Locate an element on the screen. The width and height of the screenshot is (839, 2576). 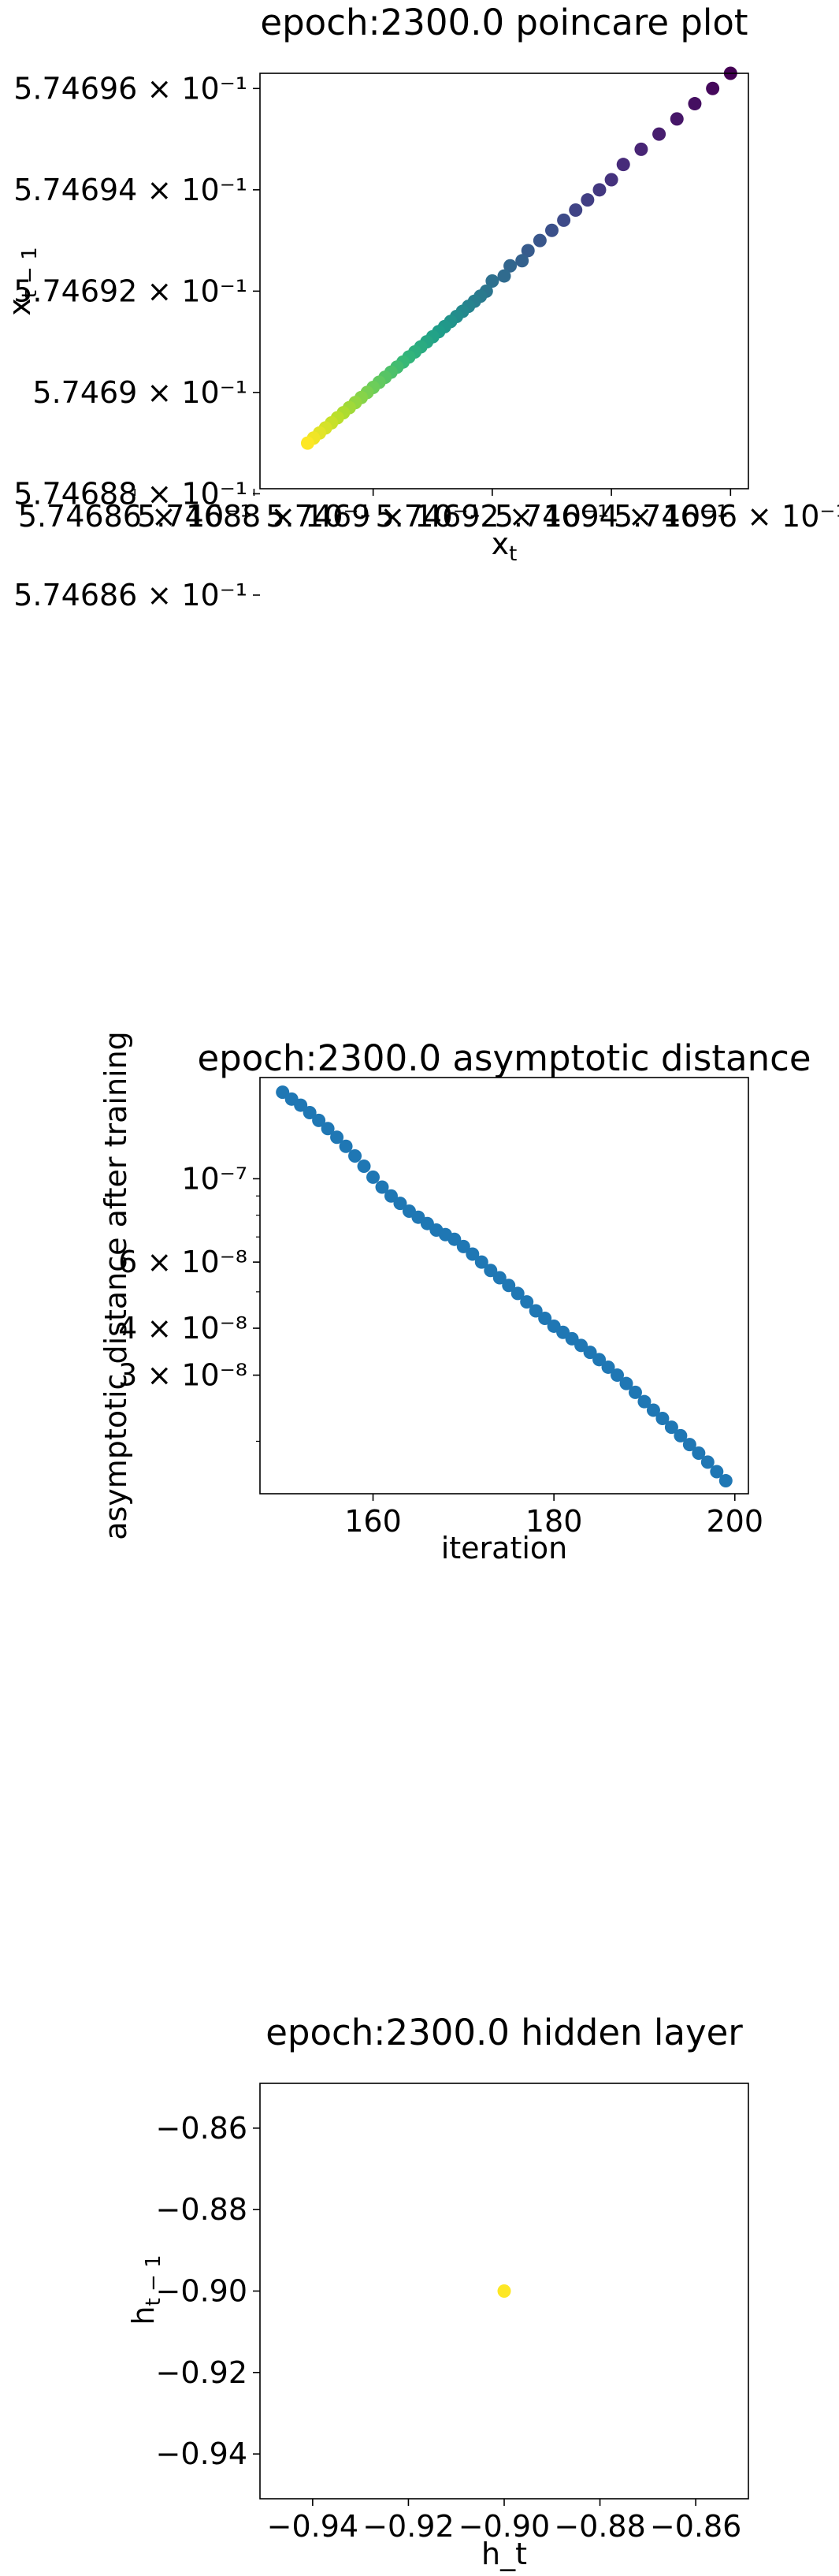
asymptotic-axes-frame is located at coordinates (504, 1286).